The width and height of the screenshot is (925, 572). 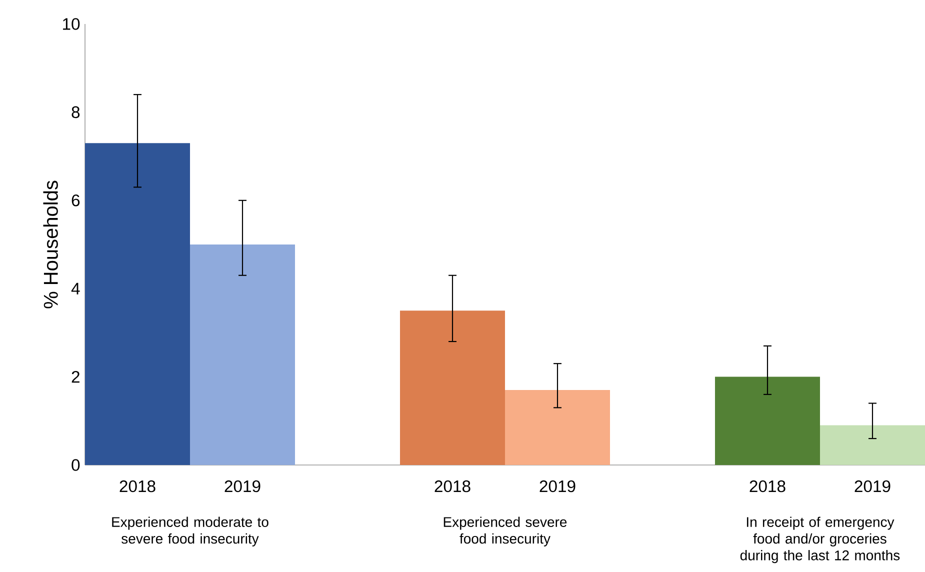 What do you see at coordinates (820, 540) in the screenshot?
I see `text: In receipt of emergency food and/or groceries during the last 12 months` at bounding box center [820, 540].